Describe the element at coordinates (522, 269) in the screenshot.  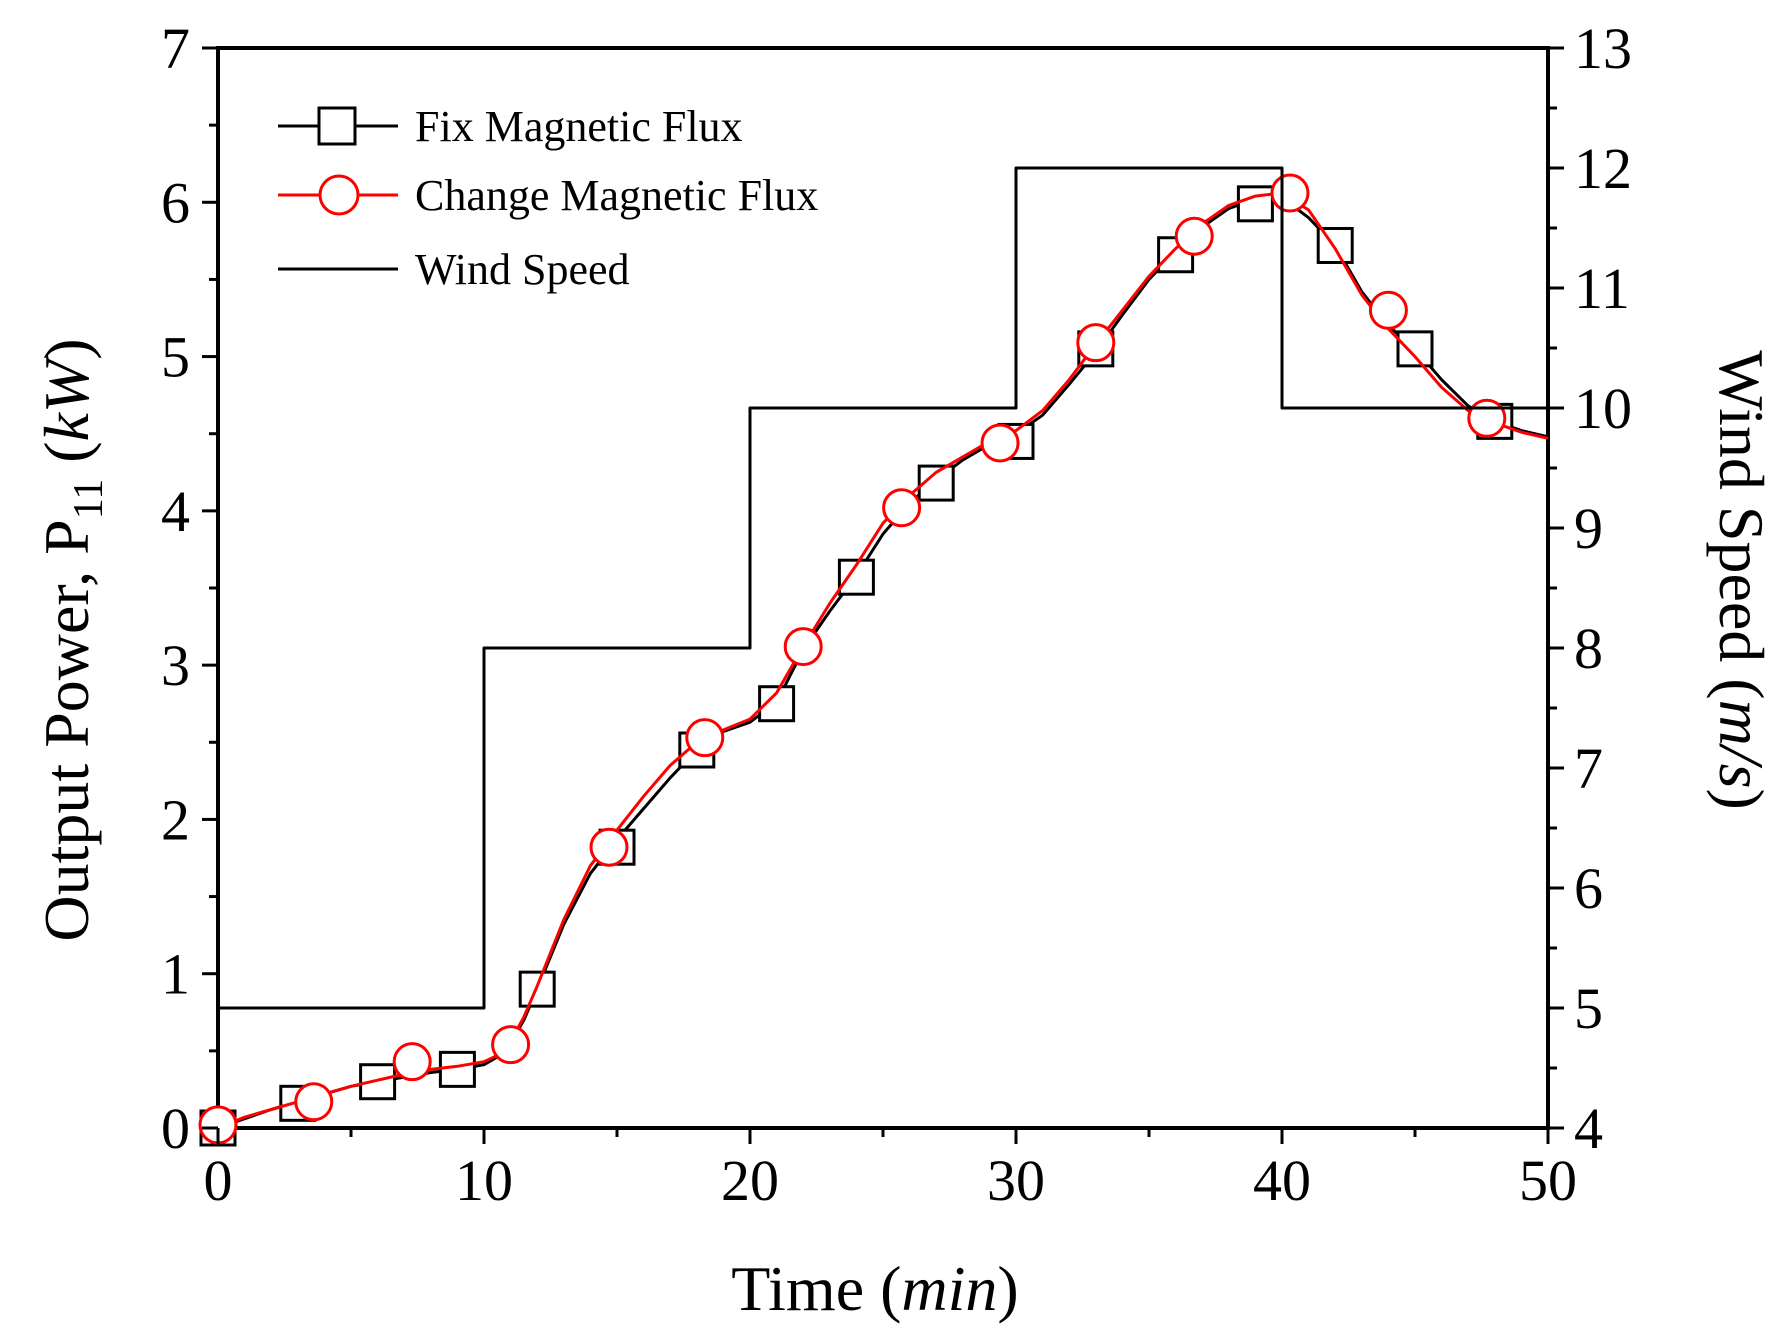
I see `legend-label-wind-speed: Wind Speed` at that location.